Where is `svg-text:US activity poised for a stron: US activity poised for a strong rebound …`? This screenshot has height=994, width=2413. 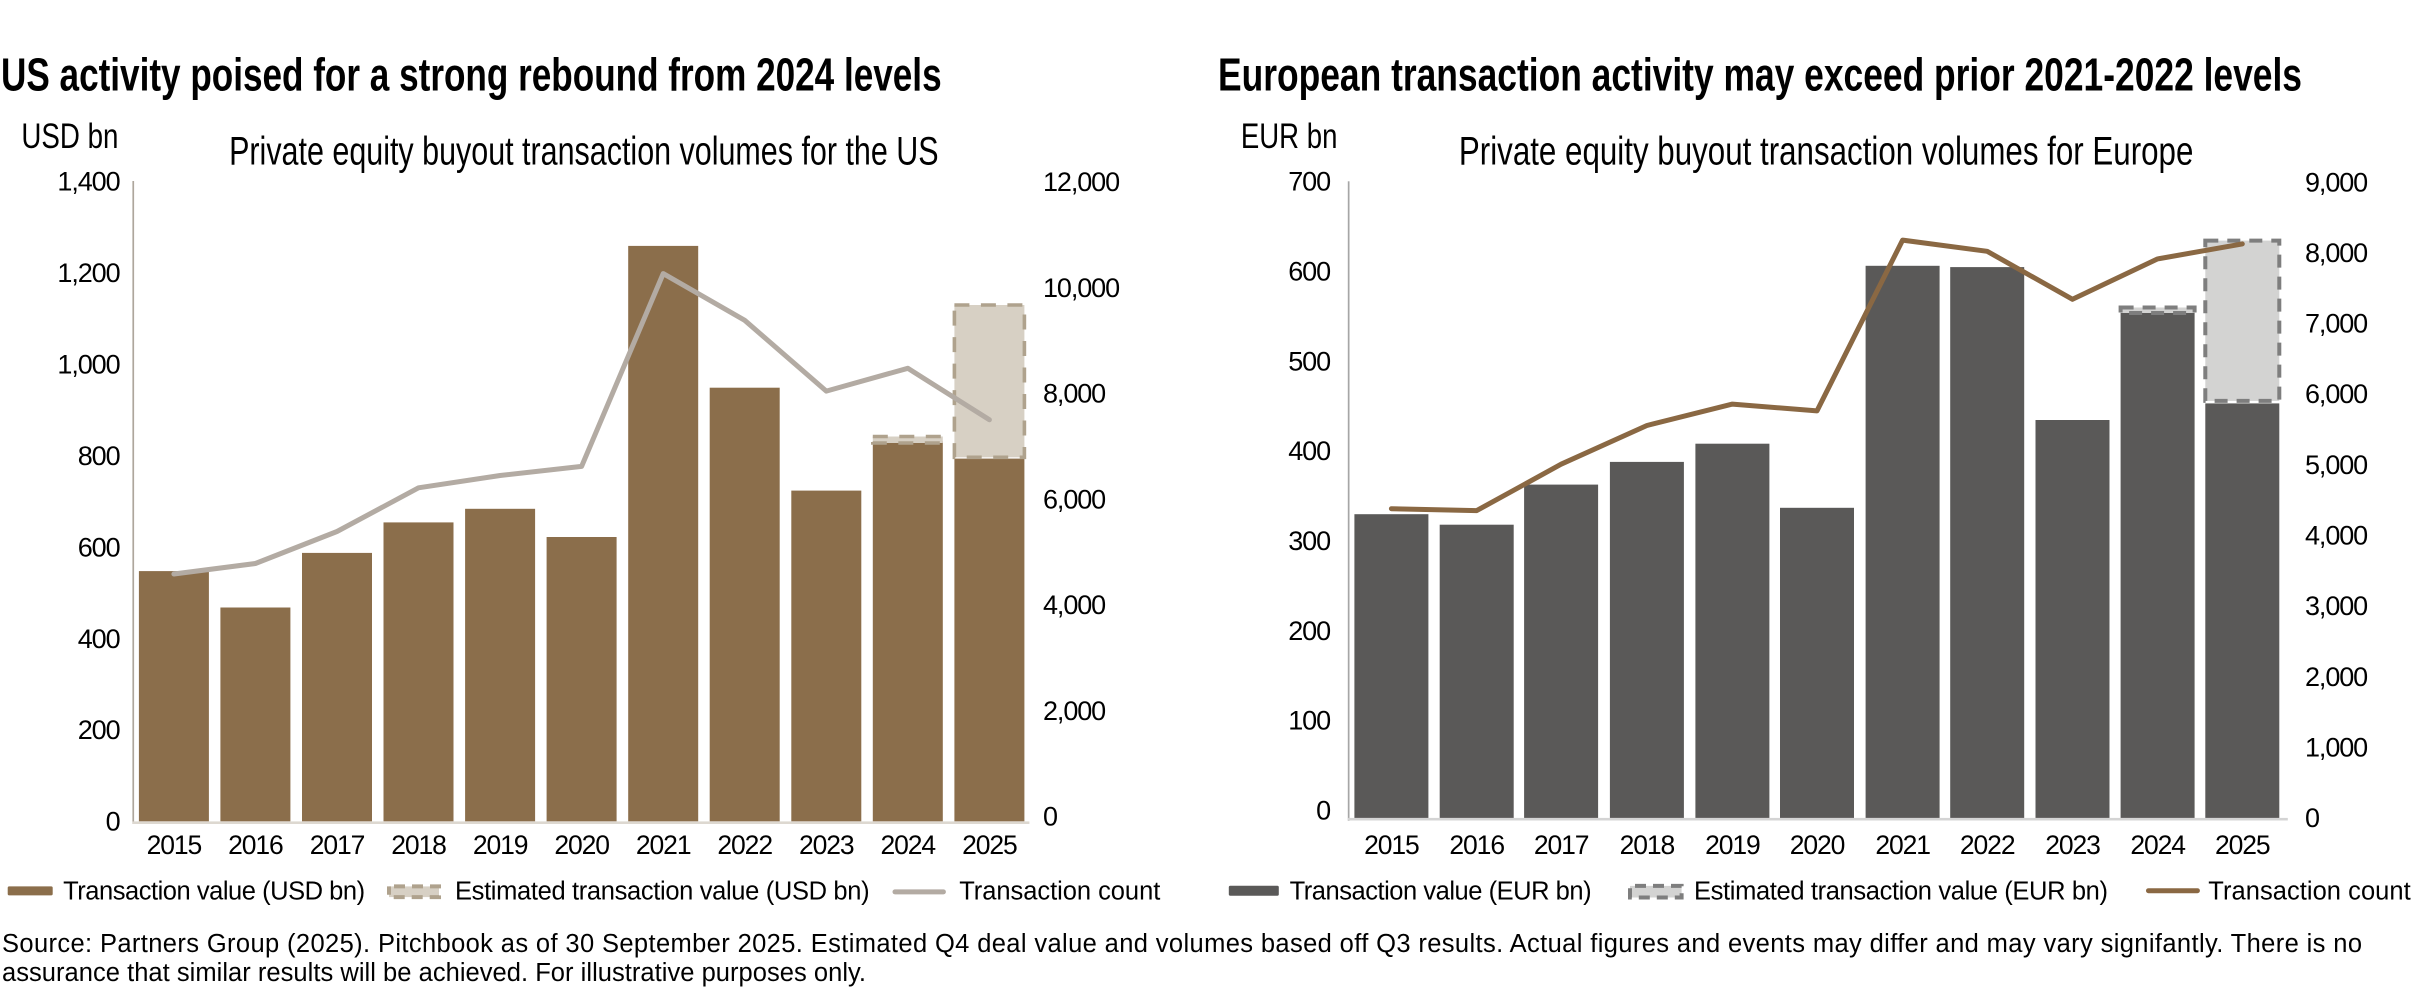 svg-text:US activity poised for a stron: US activity poised for a strong rebound … is located at coordinates (471, 74).